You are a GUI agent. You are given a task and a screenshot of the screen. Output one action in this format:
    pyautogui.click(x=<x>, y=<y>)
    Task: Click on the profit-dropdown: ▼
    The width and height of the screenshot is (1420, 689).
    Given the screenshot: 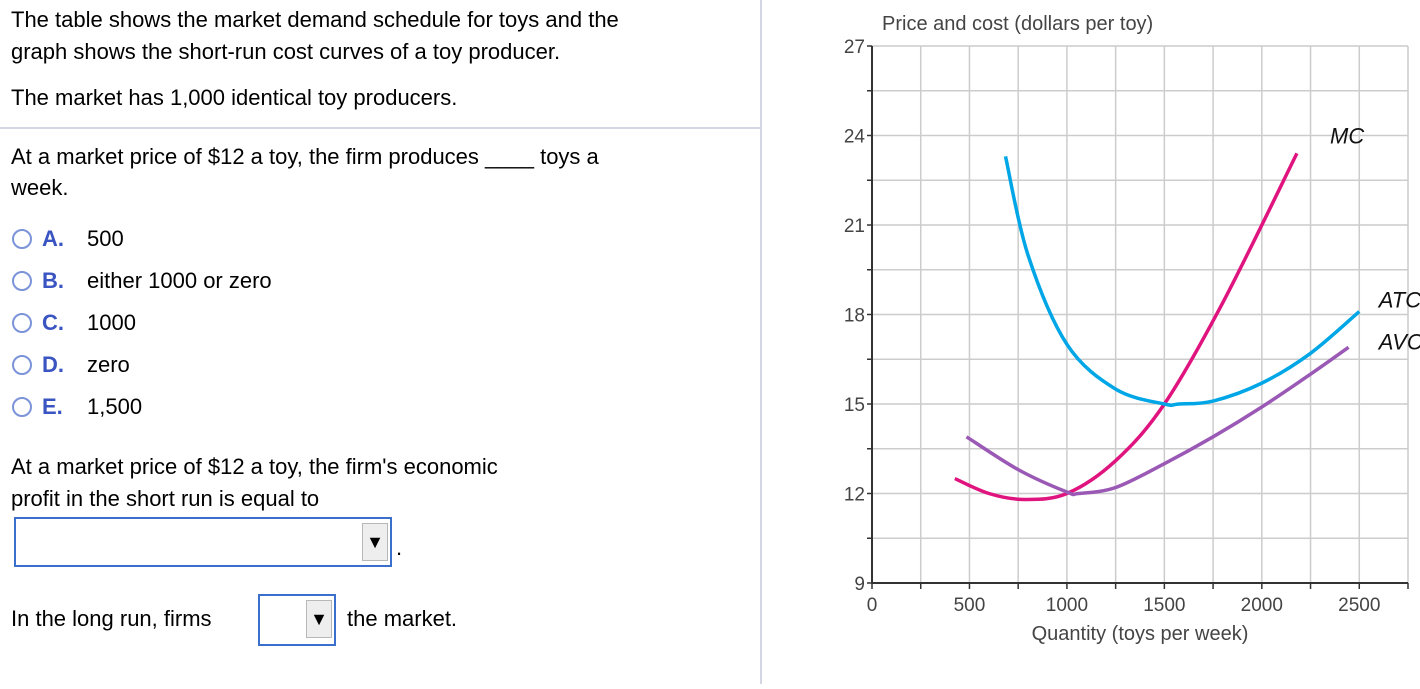 What is the action you would take?
    pyautogui.click(x=203, y=542)
    